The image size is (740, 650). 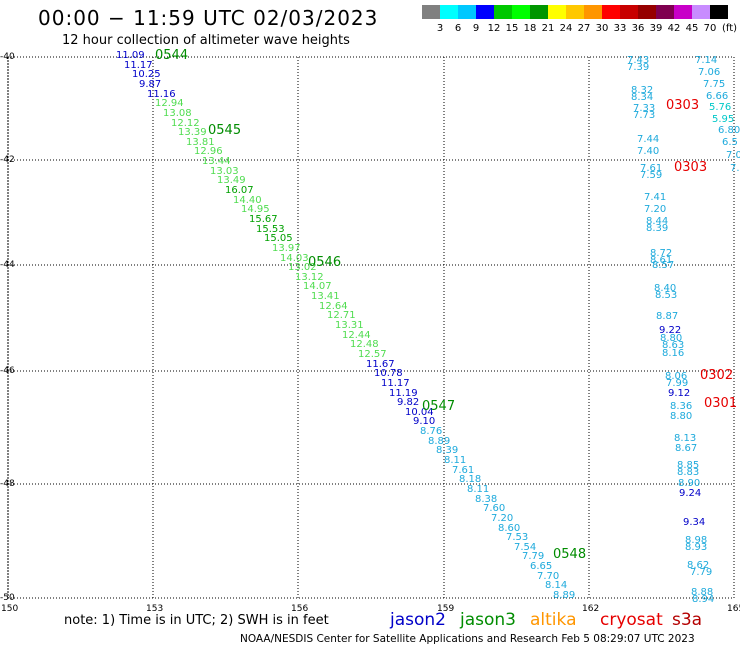 What do you see at coordinates (661, 253) in the screenshot?
I see `wave-height-value: 8.72` at bounding box center [661, 253].